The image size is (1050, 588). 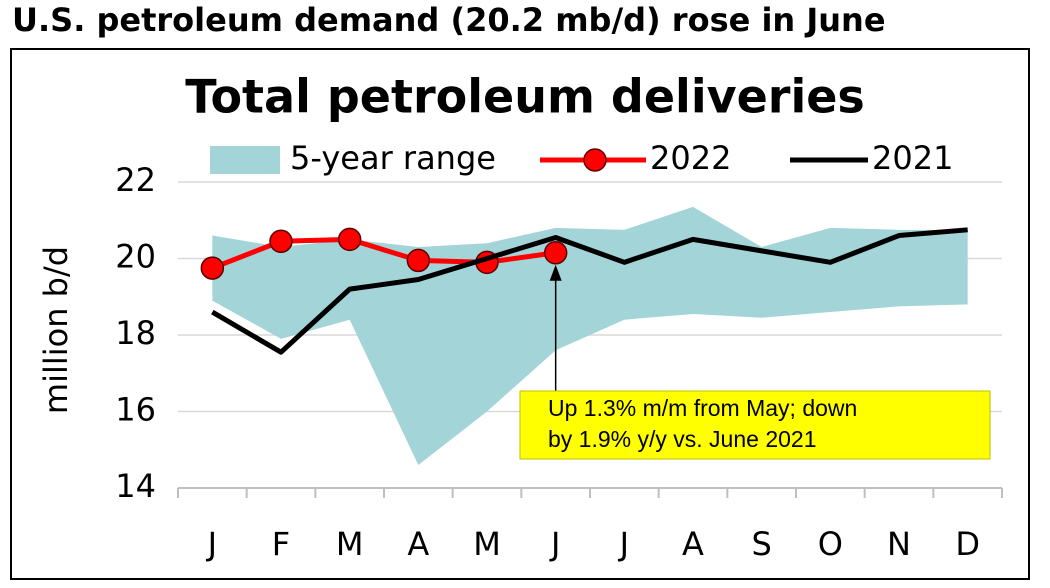 I want to click on legend-marker, so click(x=595, y=160).